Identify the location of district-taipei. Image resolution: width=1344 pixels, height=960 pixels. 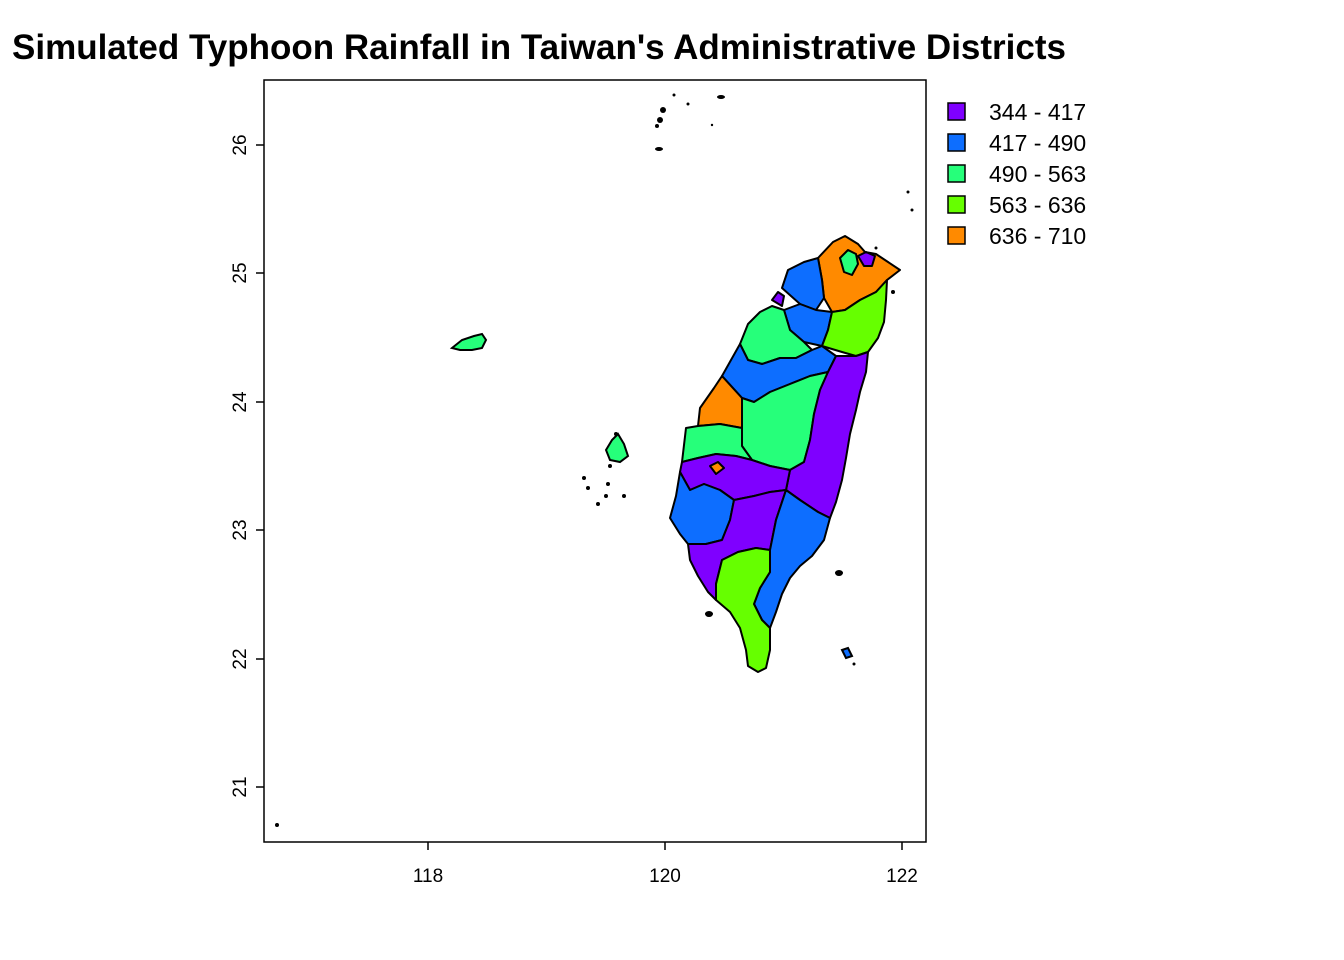
(849, 262).